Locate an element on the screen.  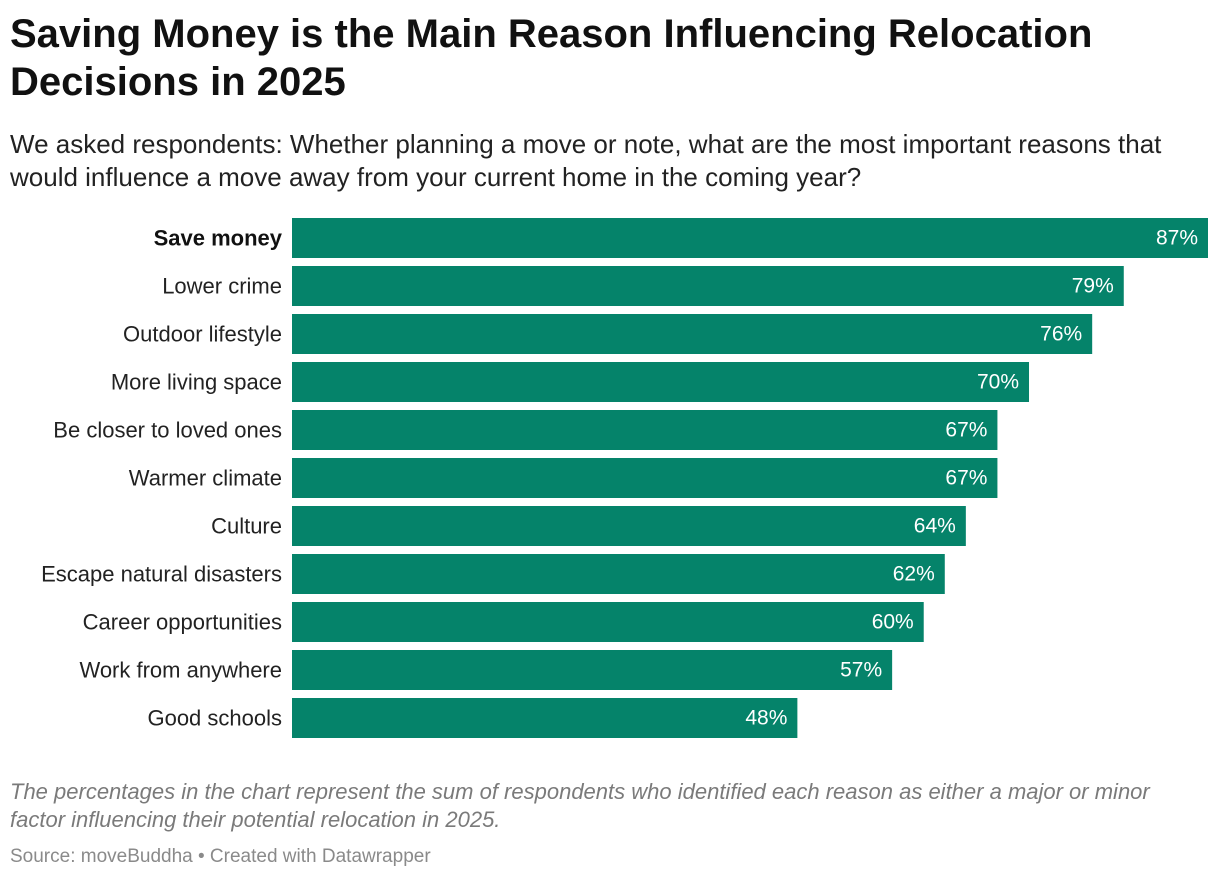
category-label: Work from anywhere is located at coordinates (180, 670).